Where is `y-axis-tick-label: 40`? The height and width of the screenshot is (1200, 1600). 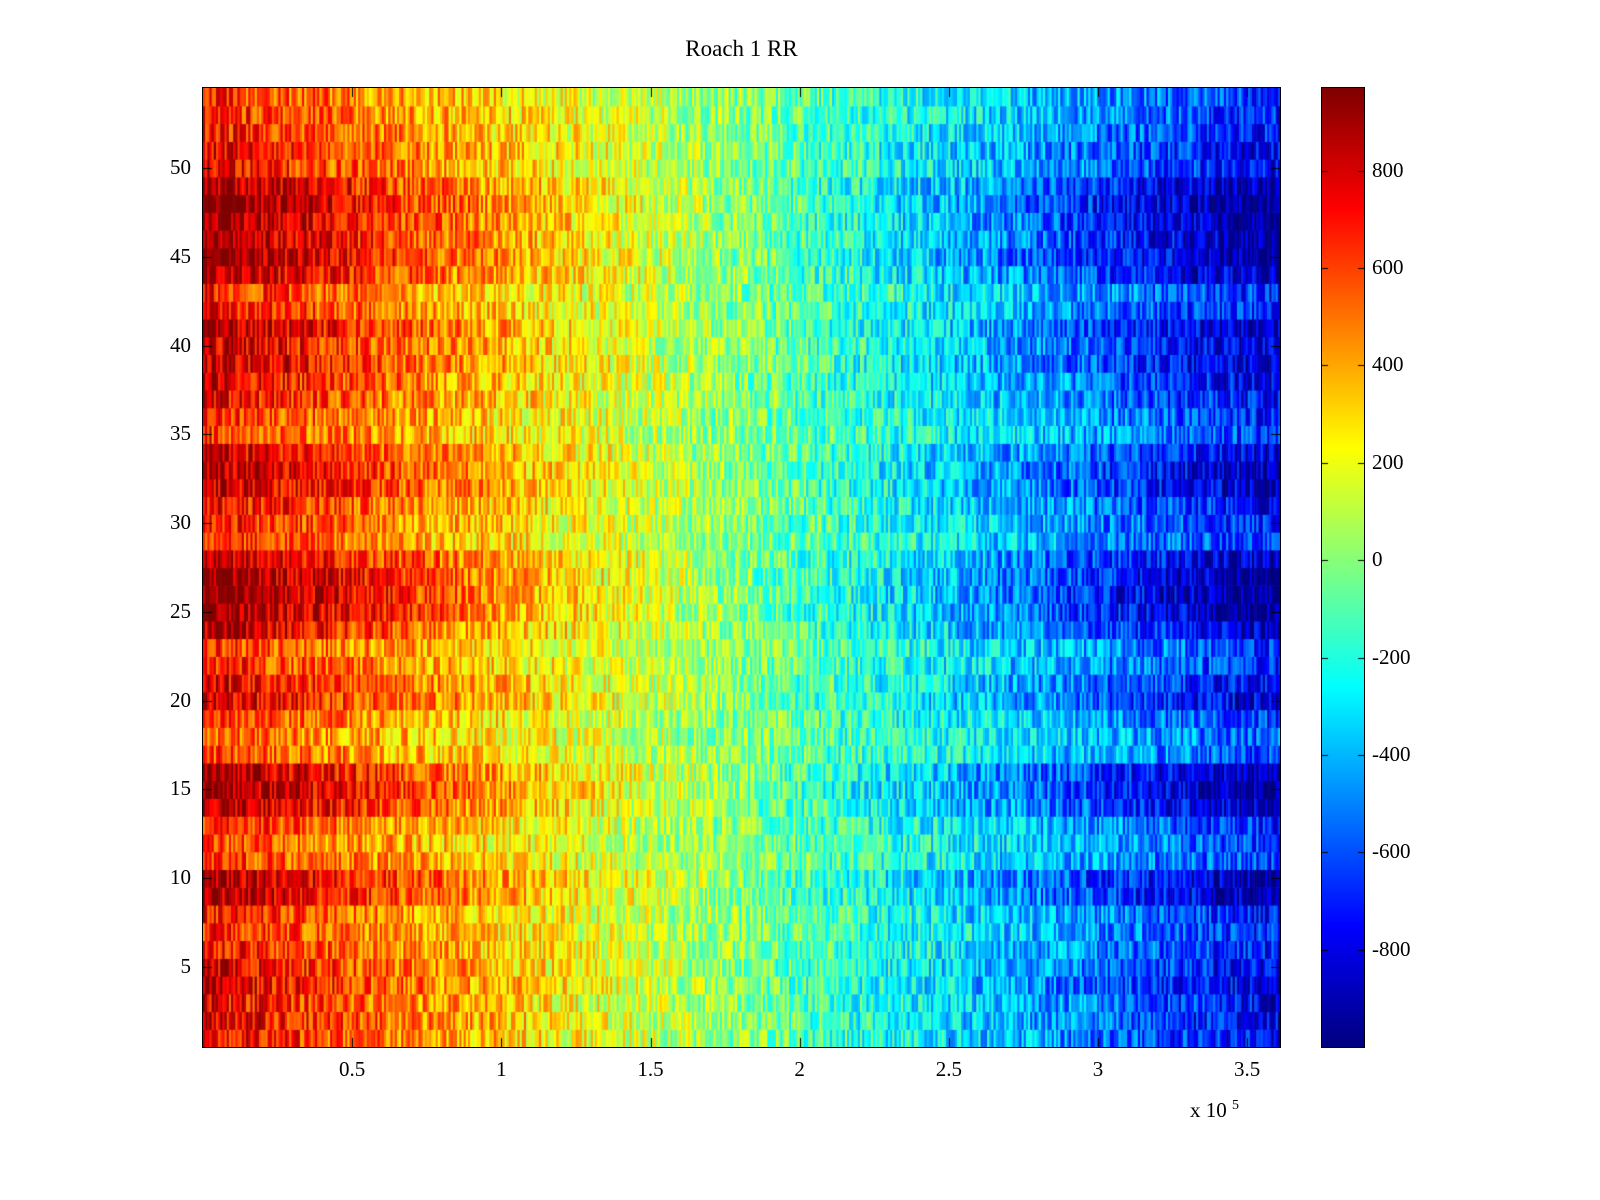
y-axis-tick-label: 40 is located at coordinates (180, 344).